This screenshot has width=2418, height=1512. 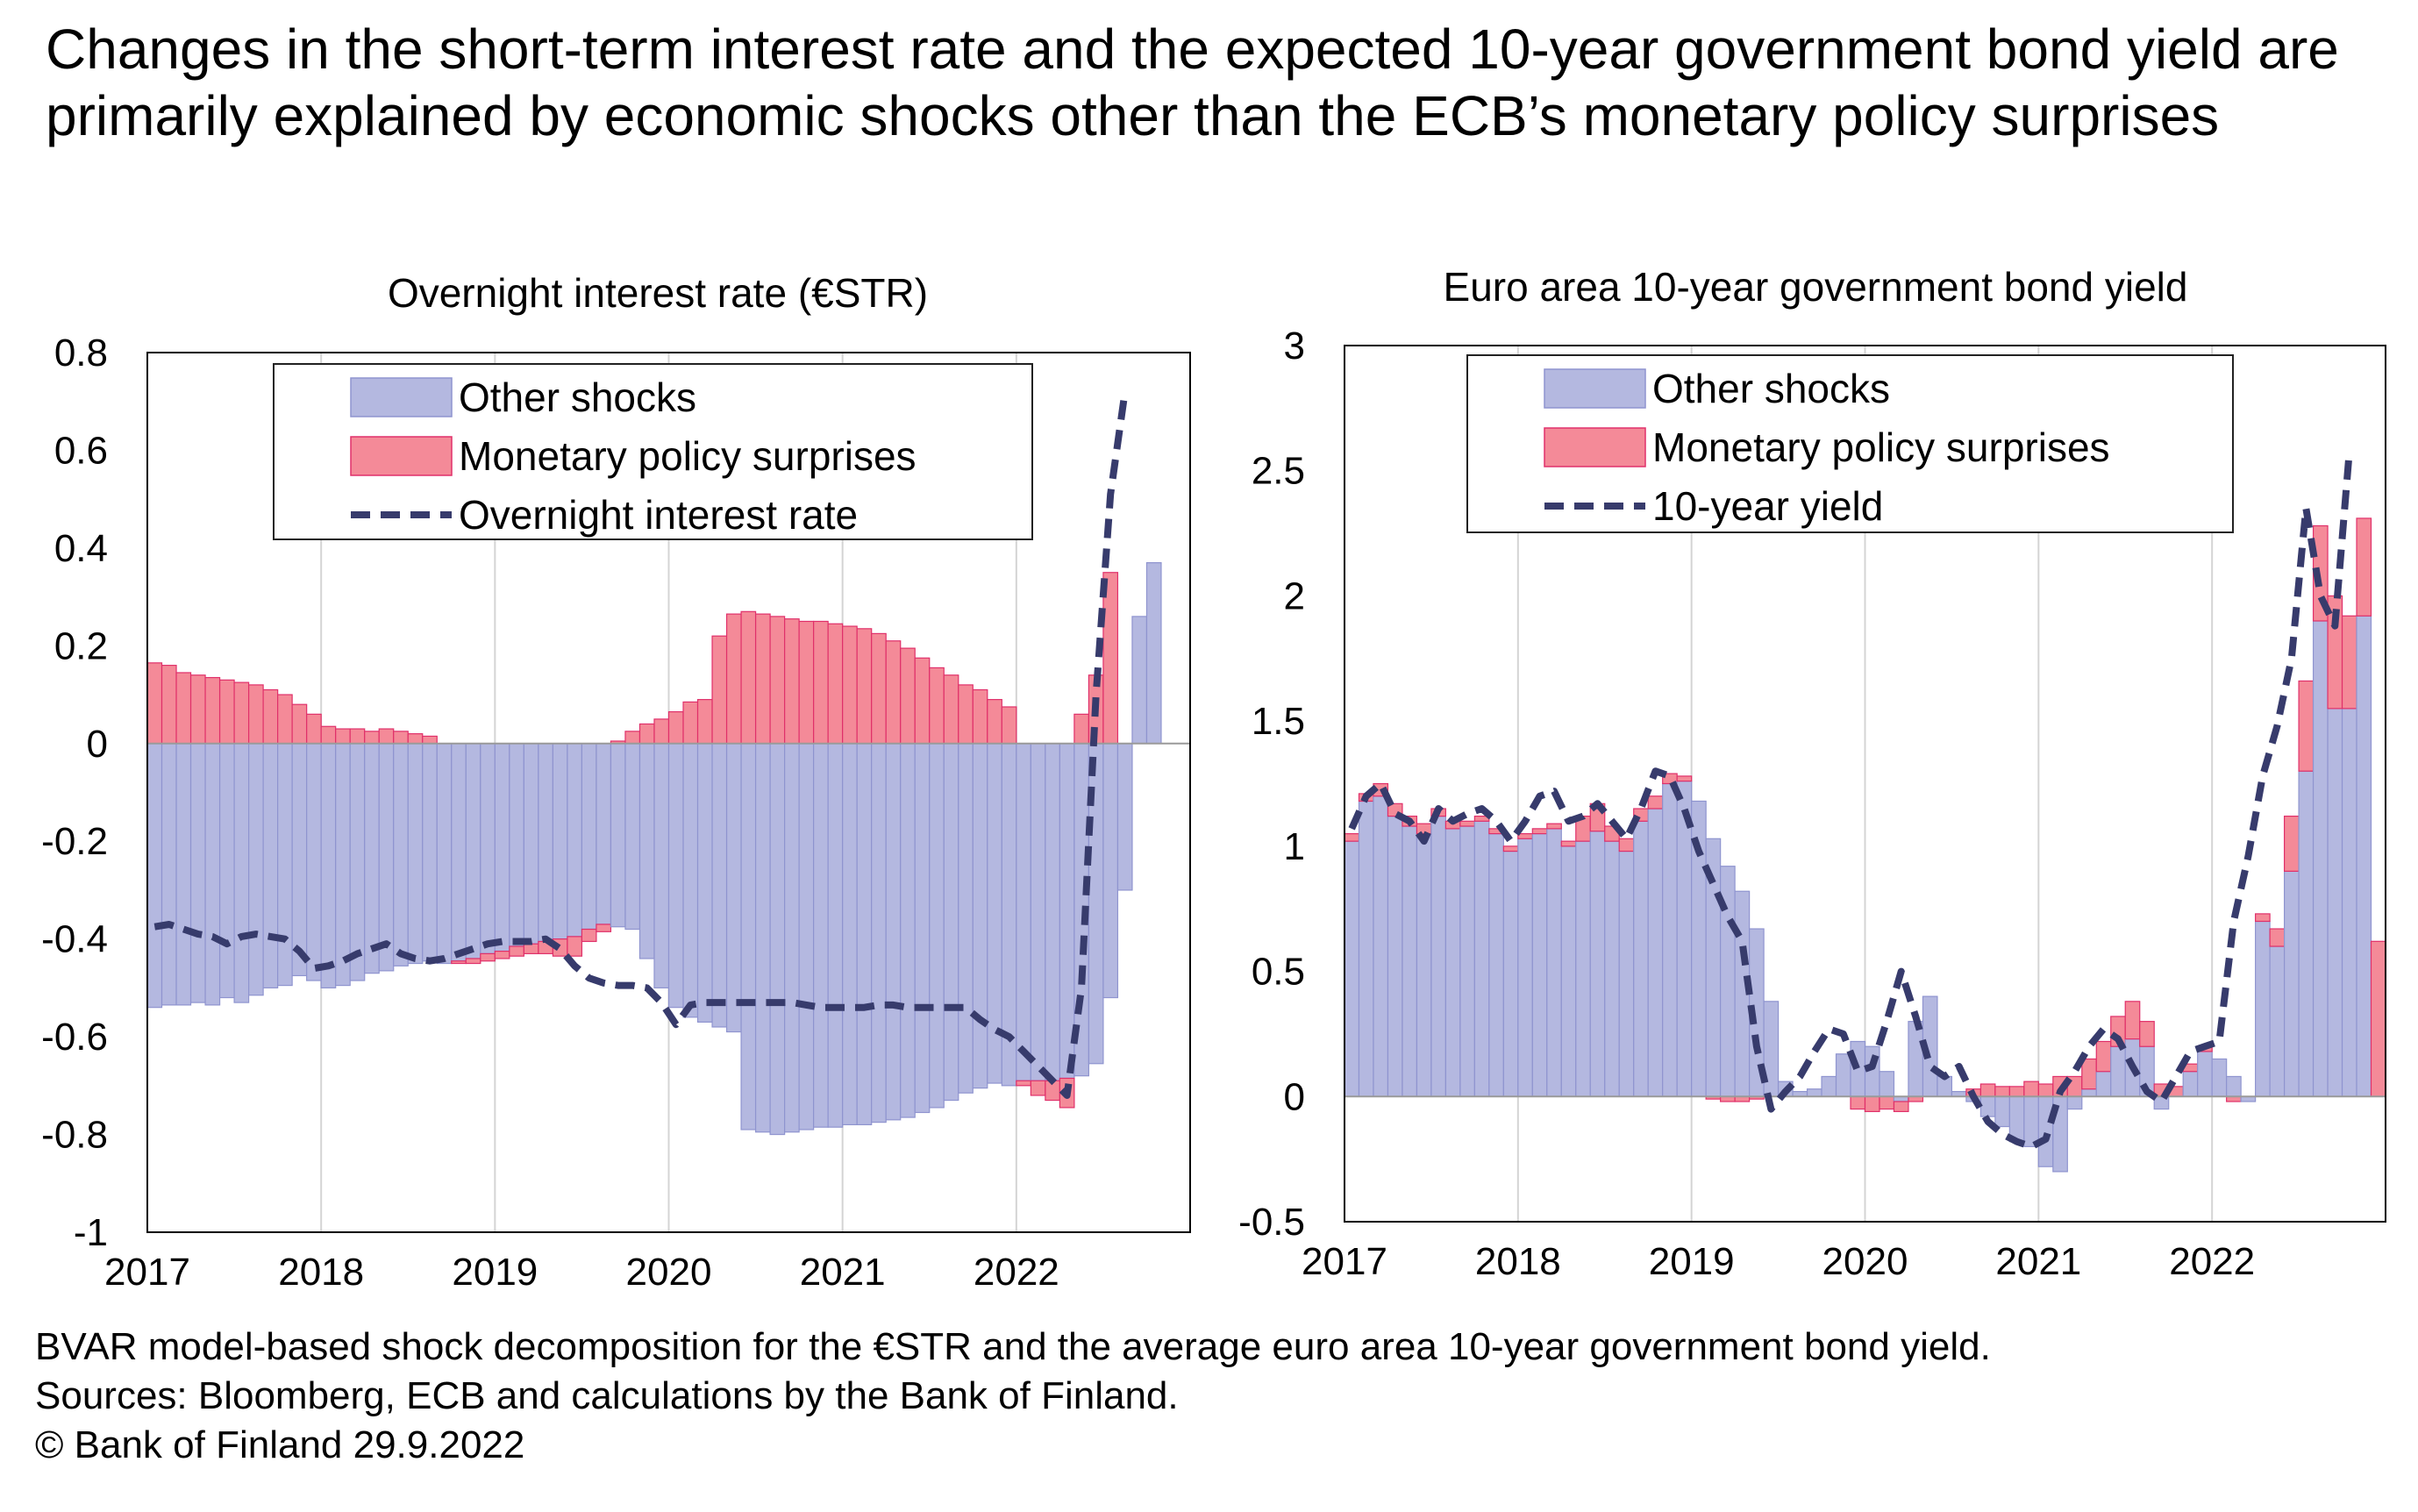 What do you see at coordinates (1865, 1261) in the screenshot?
I see `x-tick-label: 2020` at bounding box center [1865, 1261].